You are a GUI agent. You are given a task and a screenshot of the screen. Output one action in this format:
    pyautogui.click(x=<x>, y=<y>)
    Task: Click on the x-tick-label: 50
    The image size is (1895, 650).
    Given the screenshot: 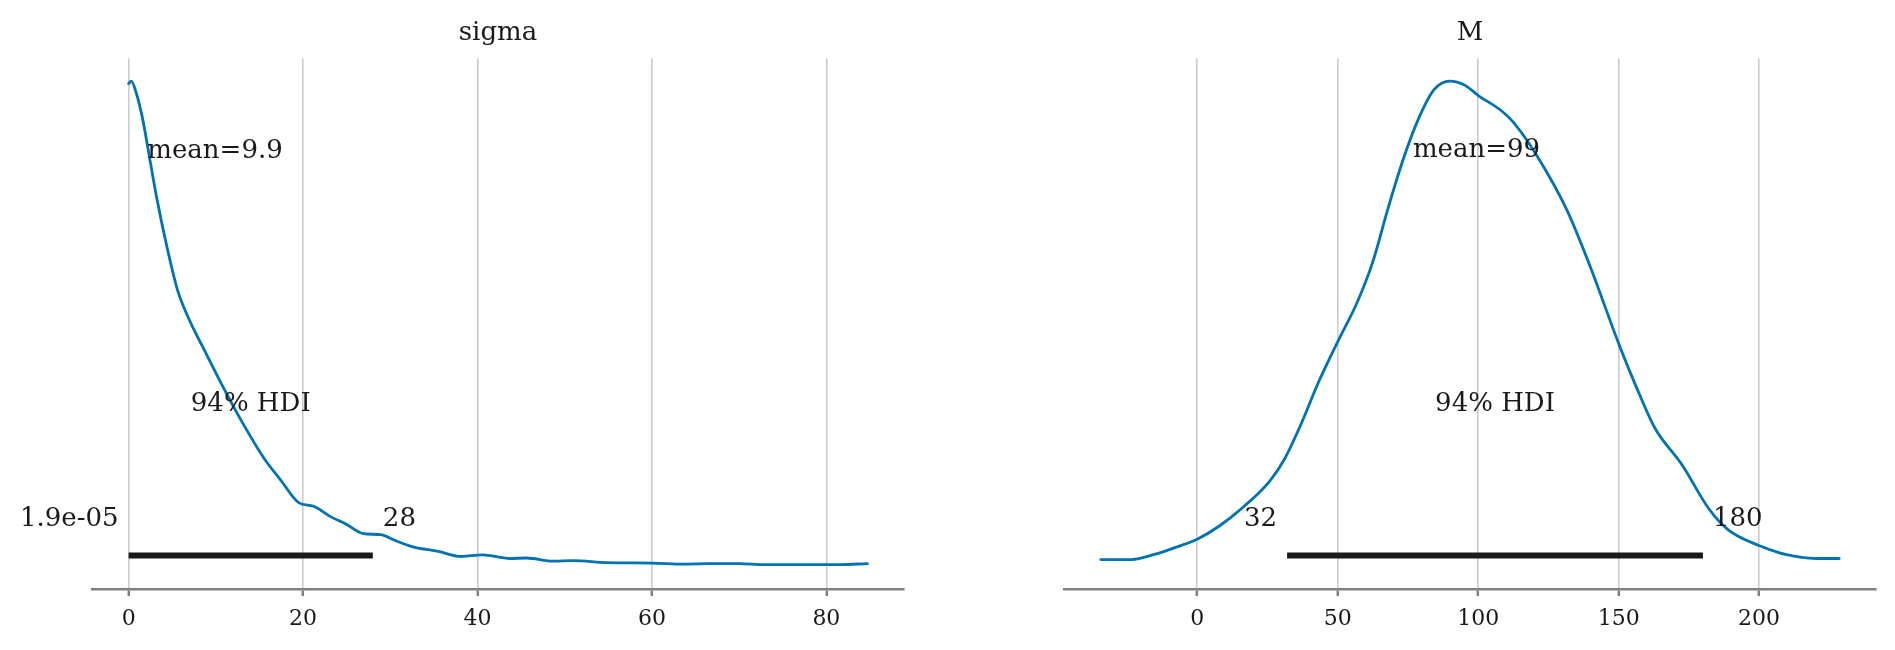 What is the action you would take?
    pyautogui.click(x=1337, y=617)
    